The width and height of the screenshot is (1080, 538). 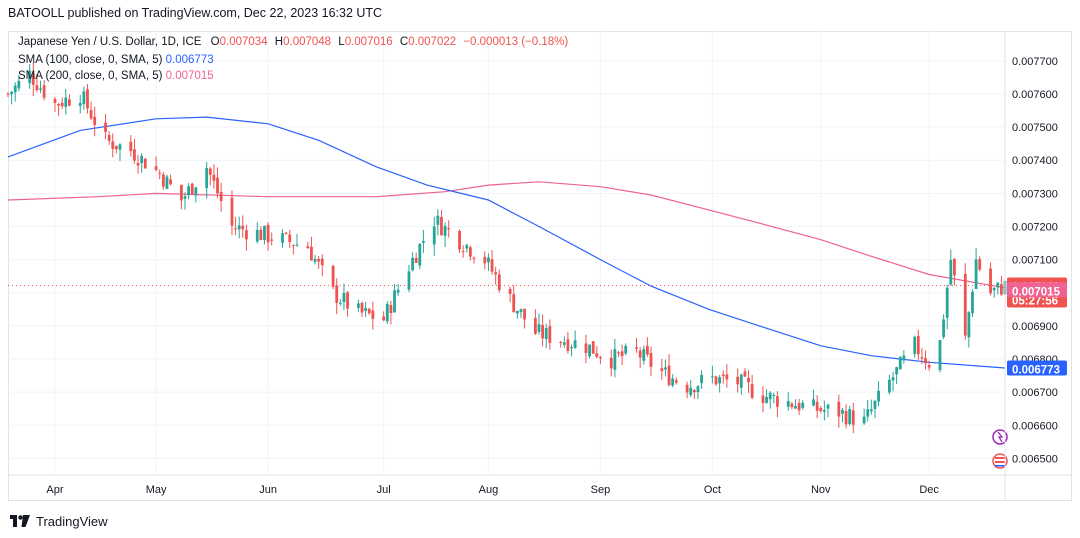 What do you see at coordinates (489, 490) in the screenshot?
I see `x-tick-label: Aug` at bounding box center [489, 490].